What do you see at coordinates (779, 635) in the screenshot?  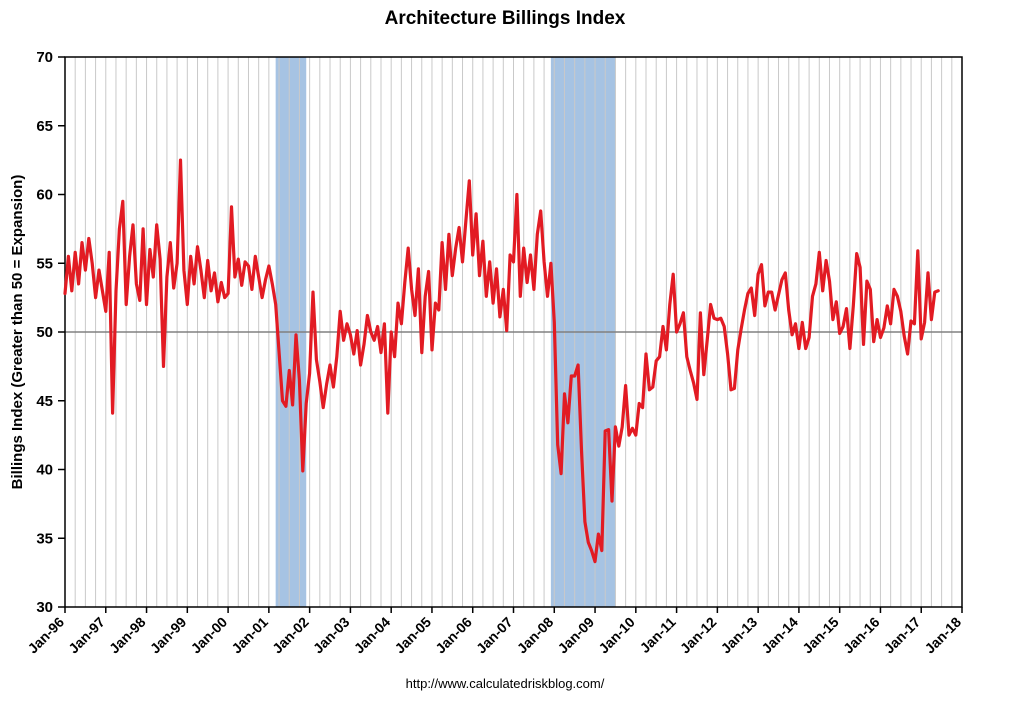 I see `x-tick-label: Jan-14` at bounding box center [779, 635].